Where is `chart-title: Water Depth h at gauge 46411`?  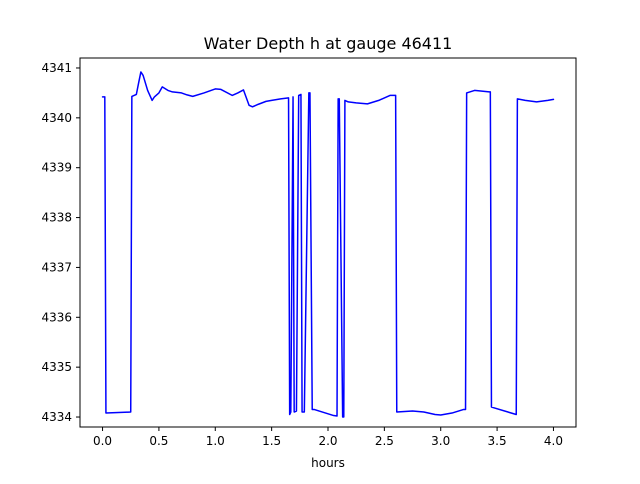 chart-title: Water Depth h at gauge 46411 is located at coordinates (328, 43).